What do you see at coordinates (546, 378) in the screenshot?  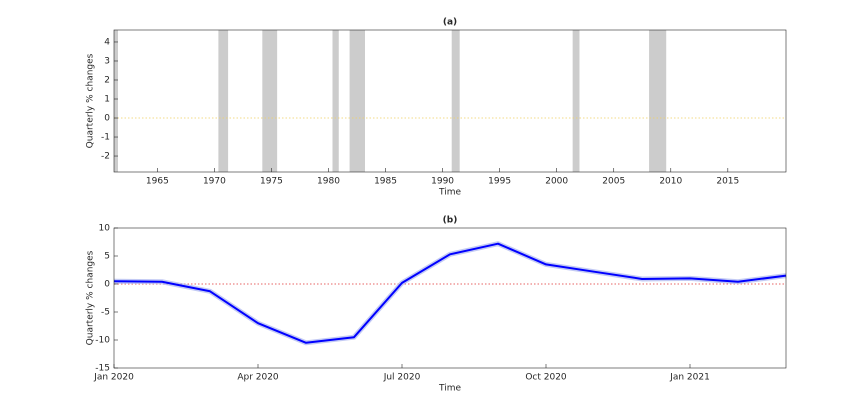 I see `x-tick-label: Oct 2020` at bounding box center [546, 378].